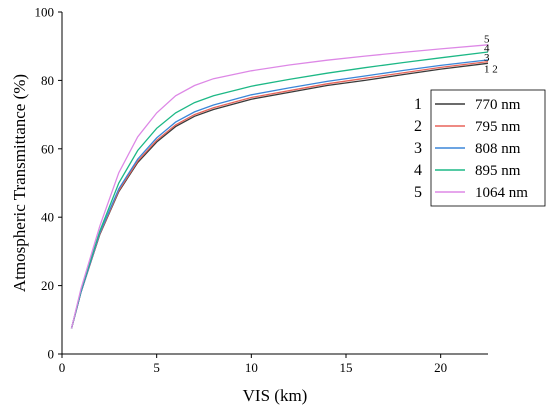  Describe the element at coordinates (498, 149) in the screenshot. I see `legend-label: 808 nm` at that location.